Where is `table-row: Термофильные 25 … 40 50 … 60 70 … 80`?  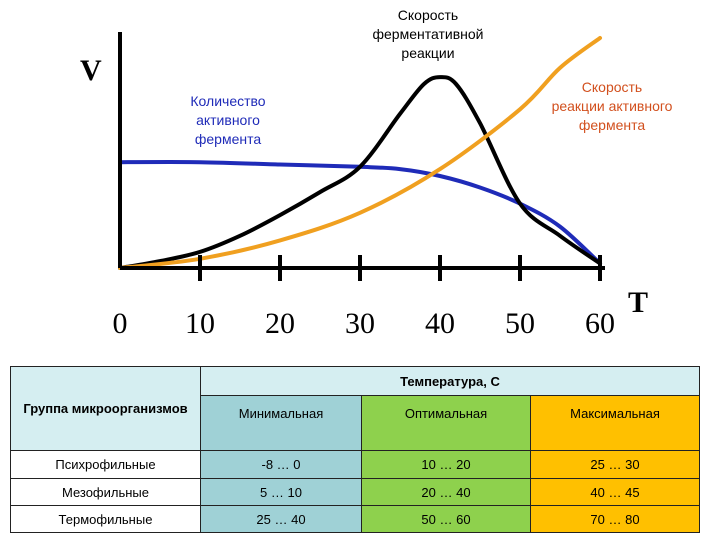
table-row: Термофильные 25 … 40 50 … 60 70 … 80 is located at coordinates (355, 519).